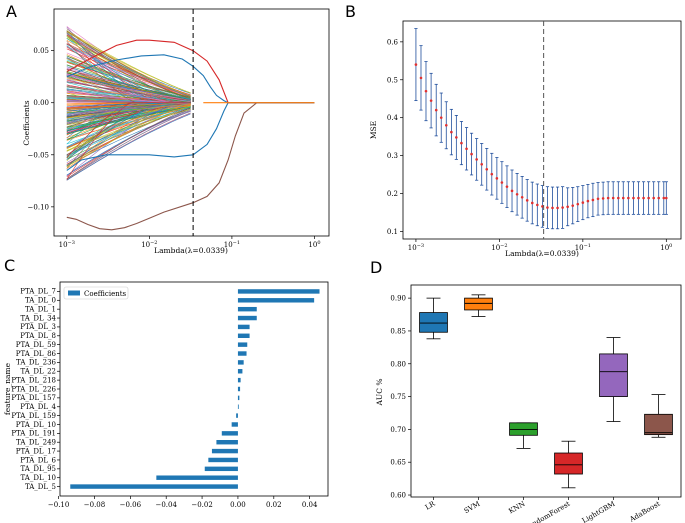 The image size is (685, 523). Describe the element at coordinates (274, 505) in the screenshot. I see `x-tick-label: 0.02` at that location.